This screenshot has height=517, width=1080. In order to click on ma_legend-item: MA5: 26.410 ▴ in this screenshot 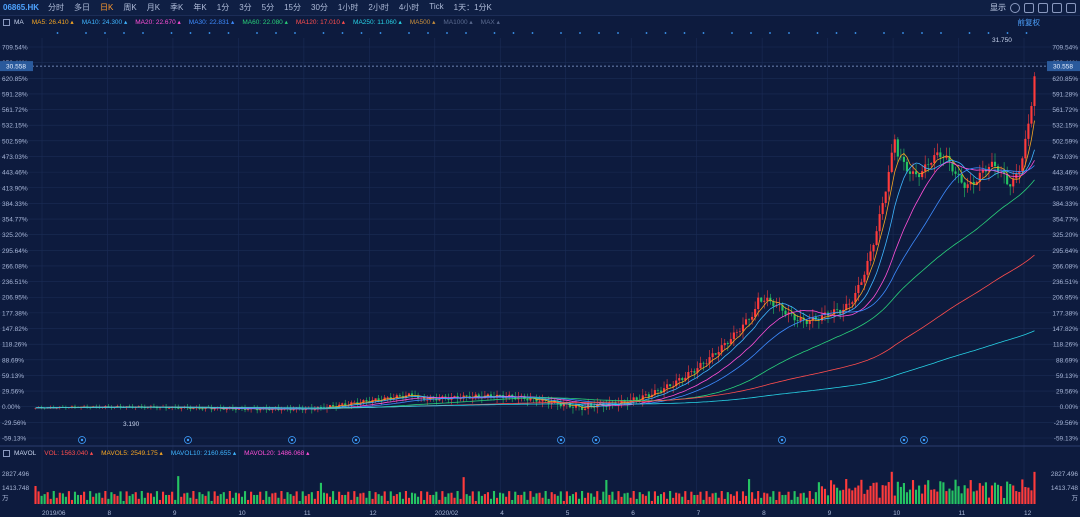, I will do `click(52, 22)`.